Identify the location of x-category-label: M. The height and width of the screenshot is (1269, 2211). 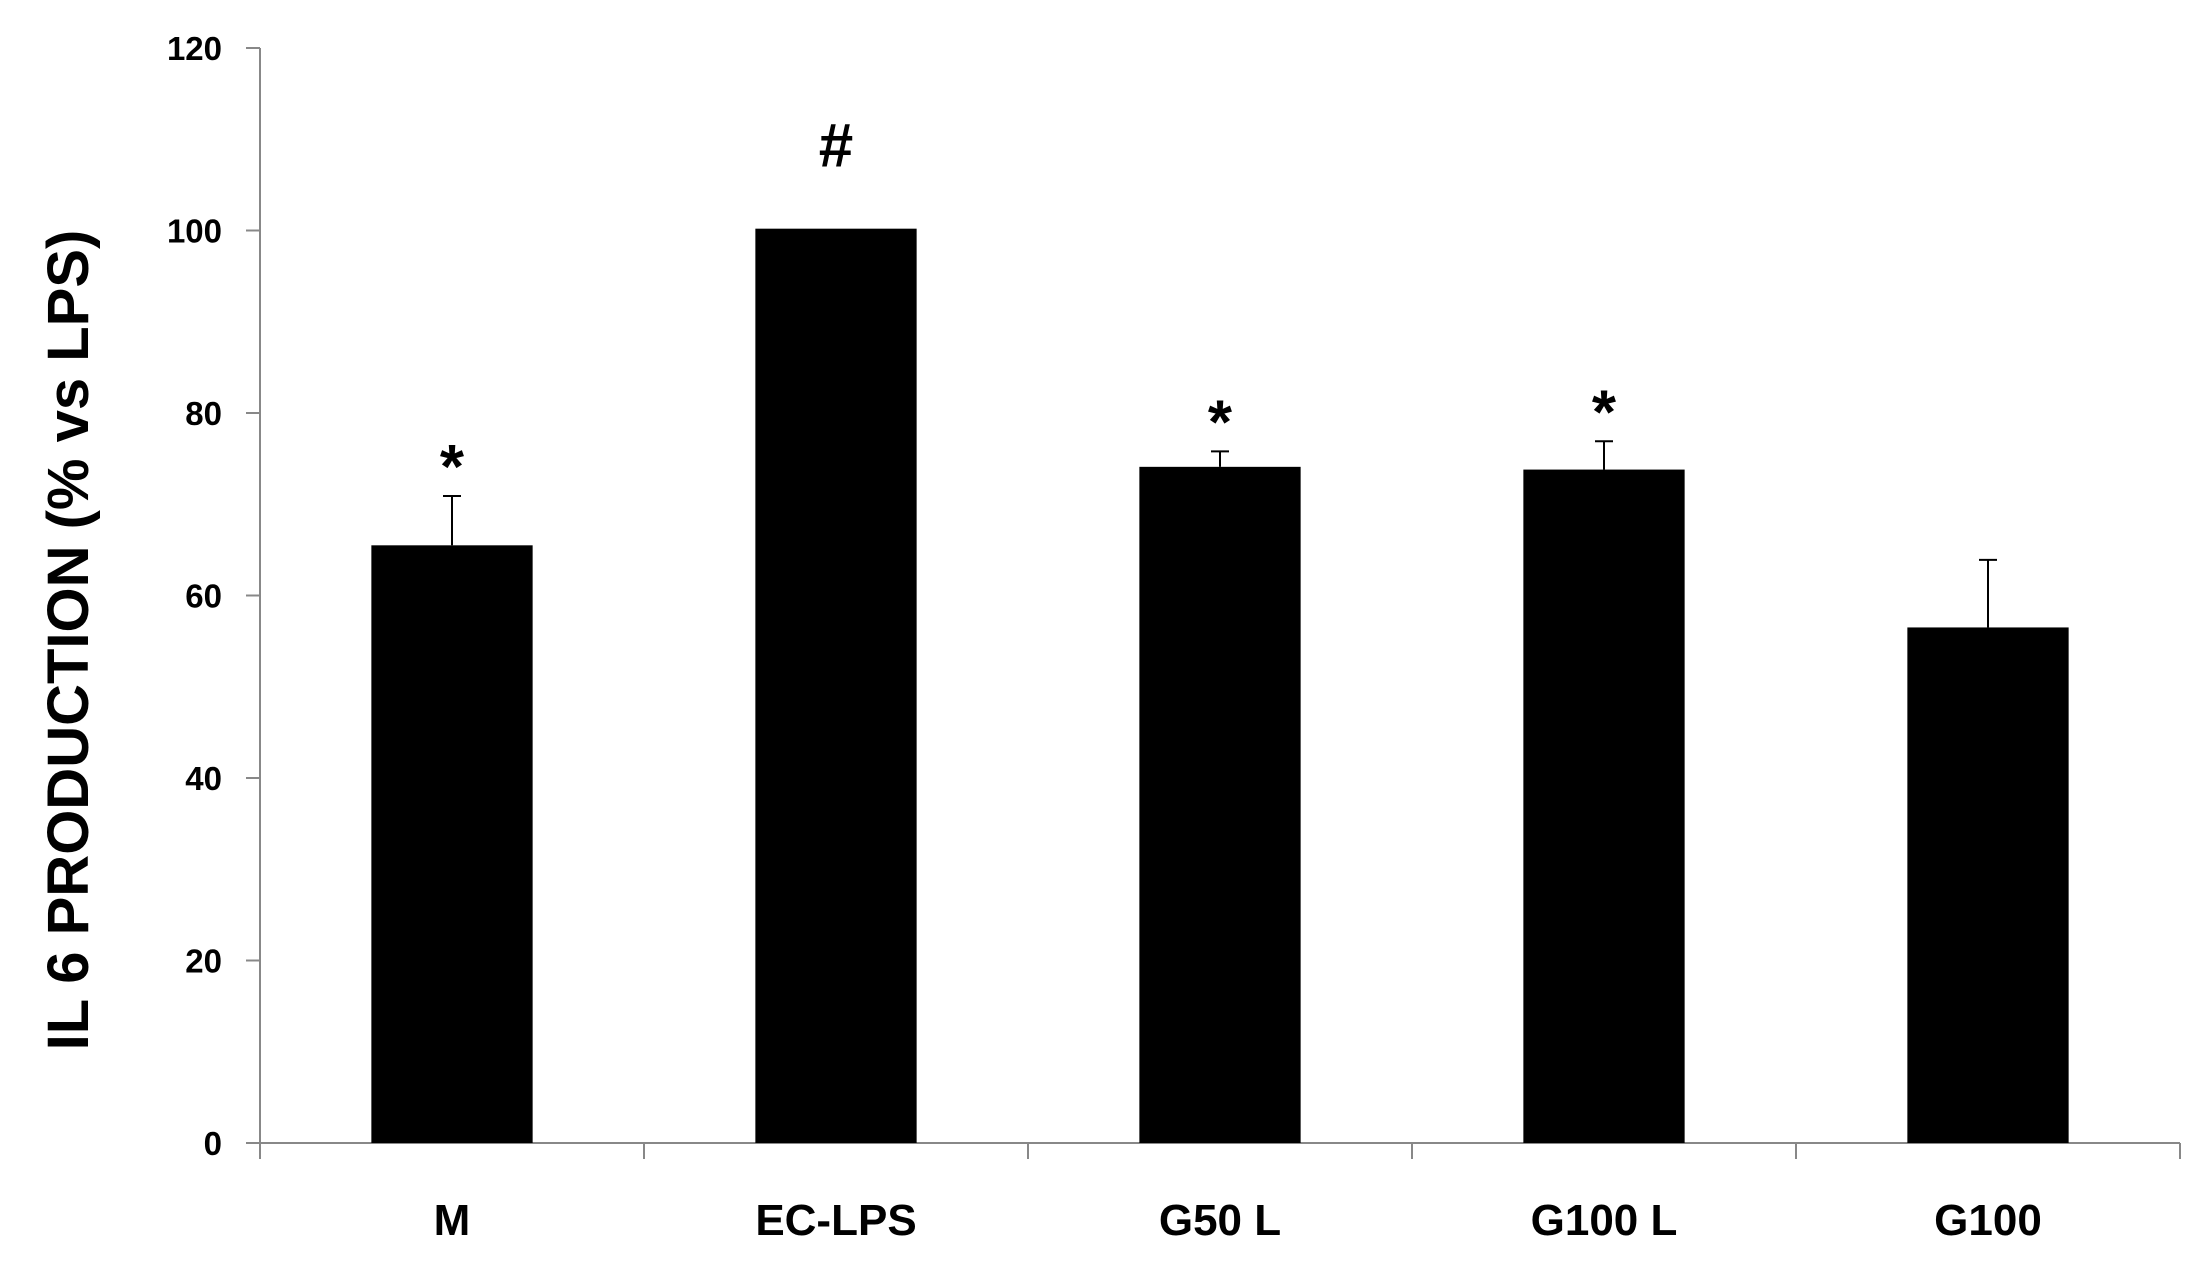
(452, 1220).